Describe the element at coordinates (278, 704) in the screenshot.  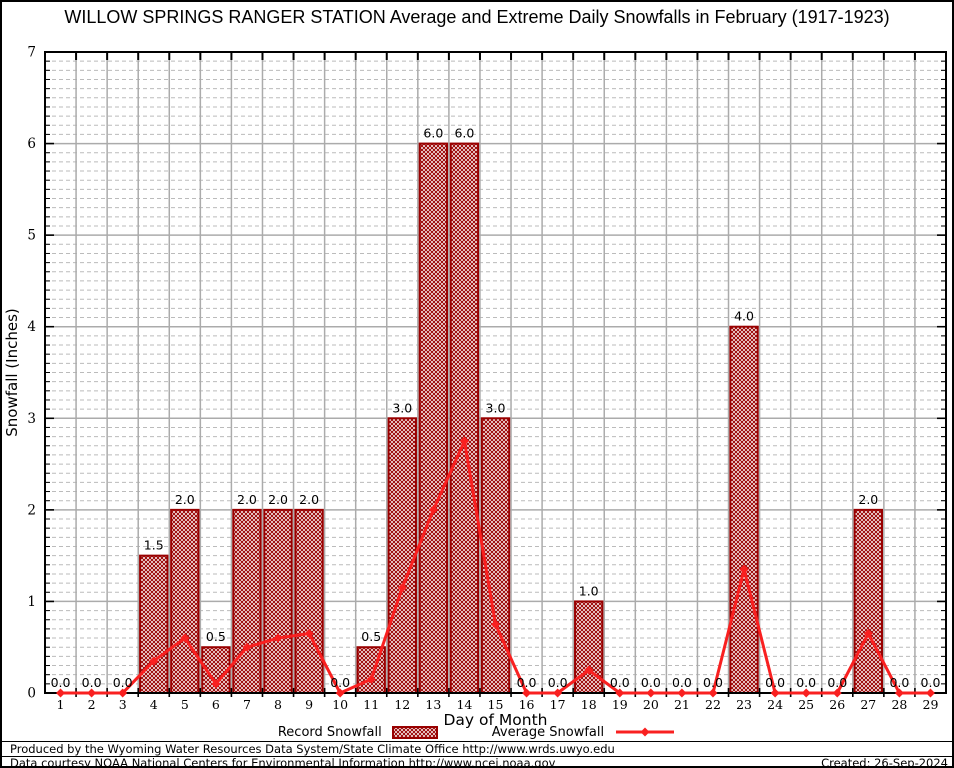
I see `x-tick-label-8: 8` at that location.